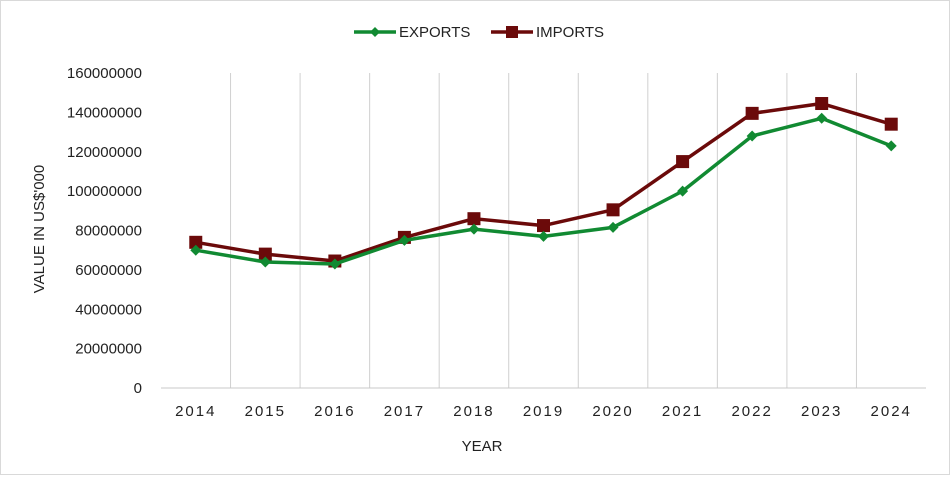  I want to click on y-tick-label: 140000000, so click(104, 112).